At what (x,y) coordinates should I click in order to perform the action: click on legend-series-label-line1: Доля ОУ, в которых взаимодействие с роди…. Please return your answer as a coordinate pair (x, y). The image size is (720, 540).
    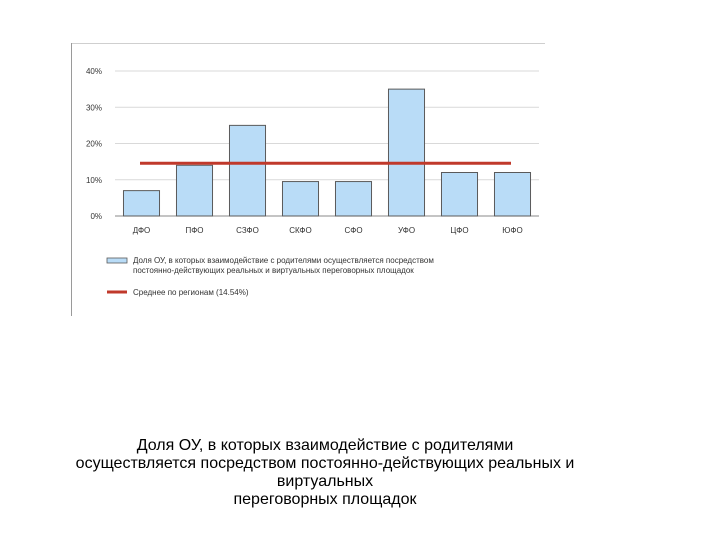
    Looking at the image, I should click on (283, 260).